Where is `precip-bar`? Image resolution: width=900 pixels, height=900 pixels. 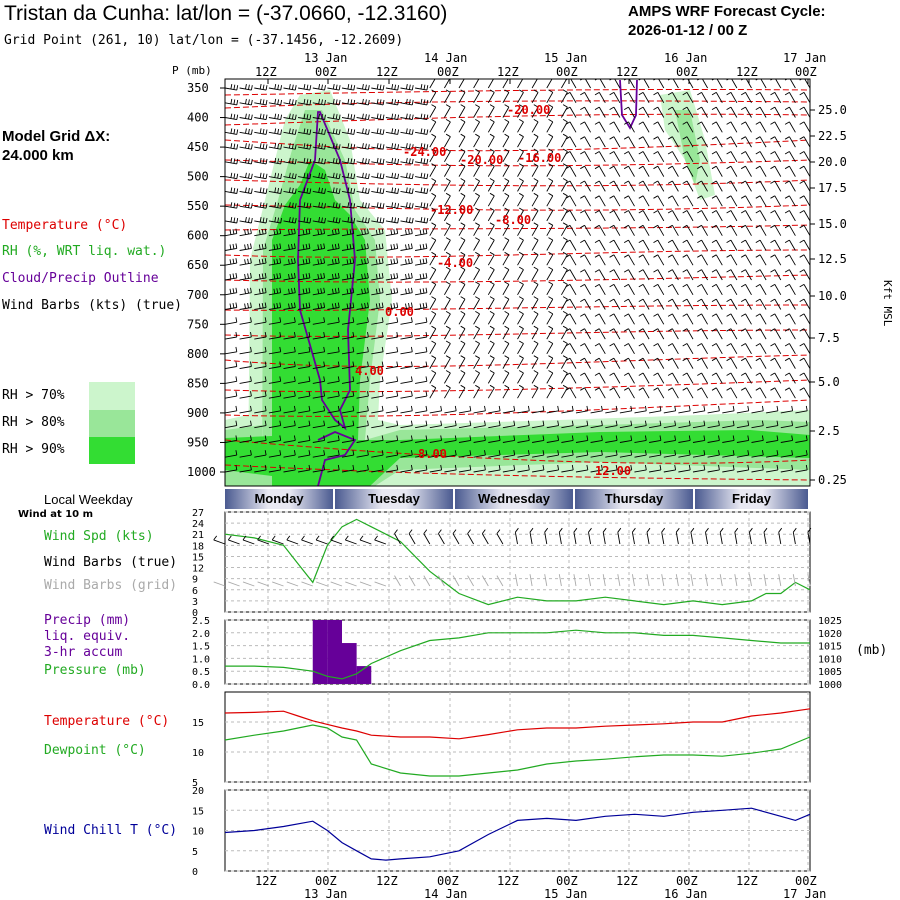 precip-bar is located at coordinates (334, 652).